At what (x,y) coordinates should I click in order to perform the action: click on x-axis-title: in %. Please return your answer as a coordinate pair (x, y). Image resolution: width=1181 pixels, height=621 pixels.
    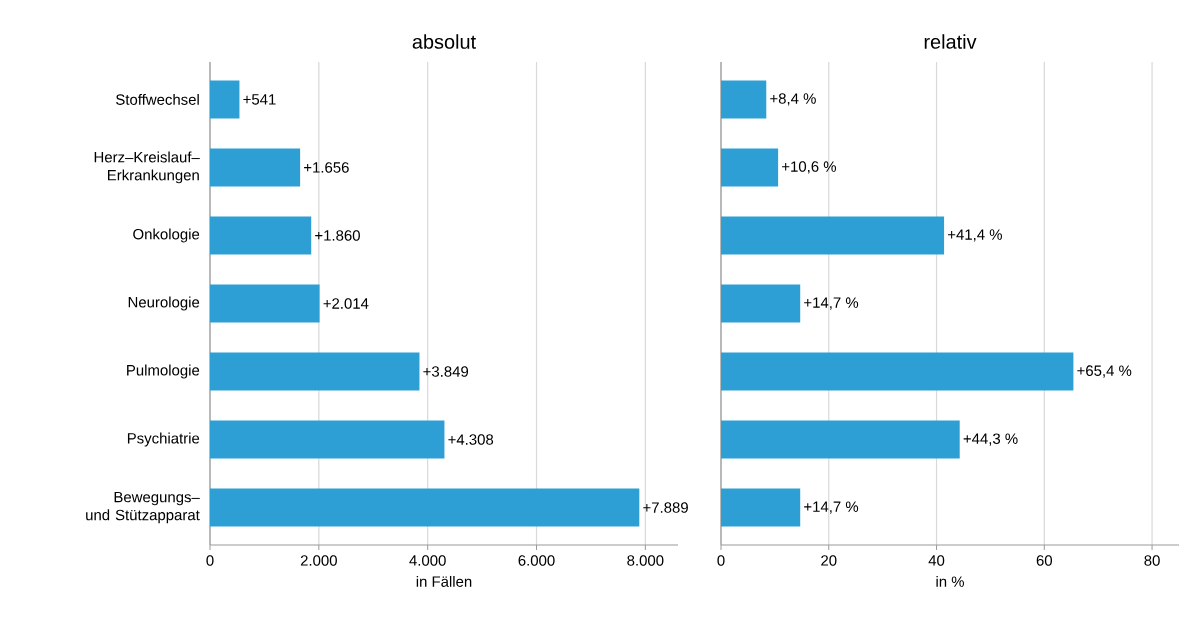
    Looking at the image, I should click on (950, 581).